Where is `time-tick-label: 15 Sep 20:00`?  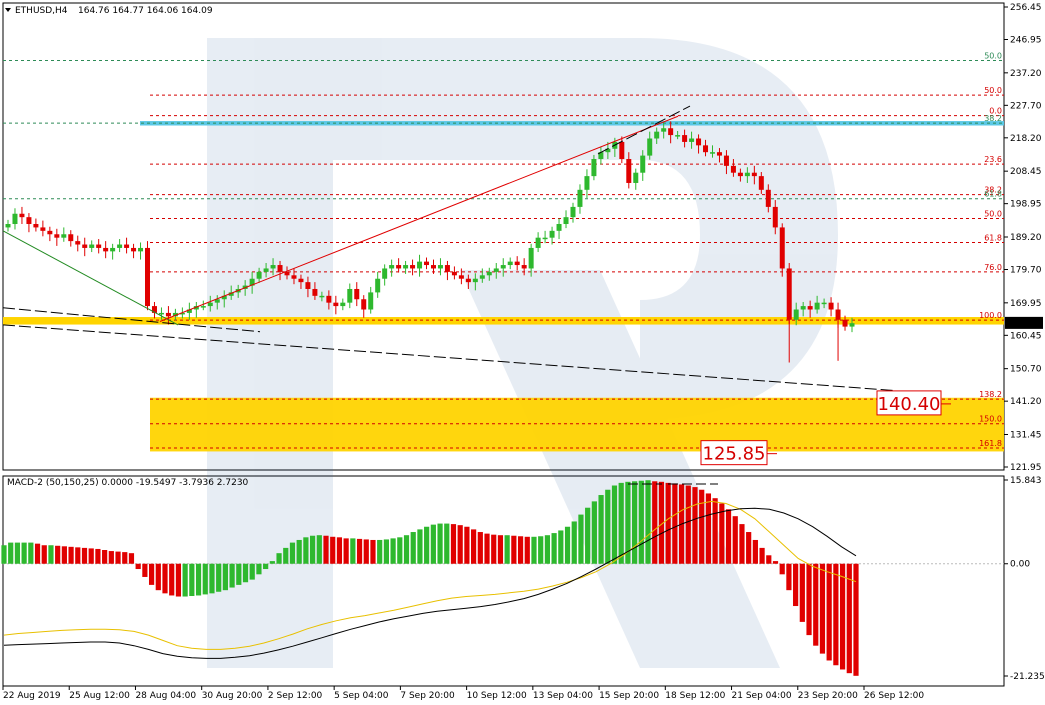
time-tick-label: 15 Sep 20:00 is located at coordinates (629, 696).